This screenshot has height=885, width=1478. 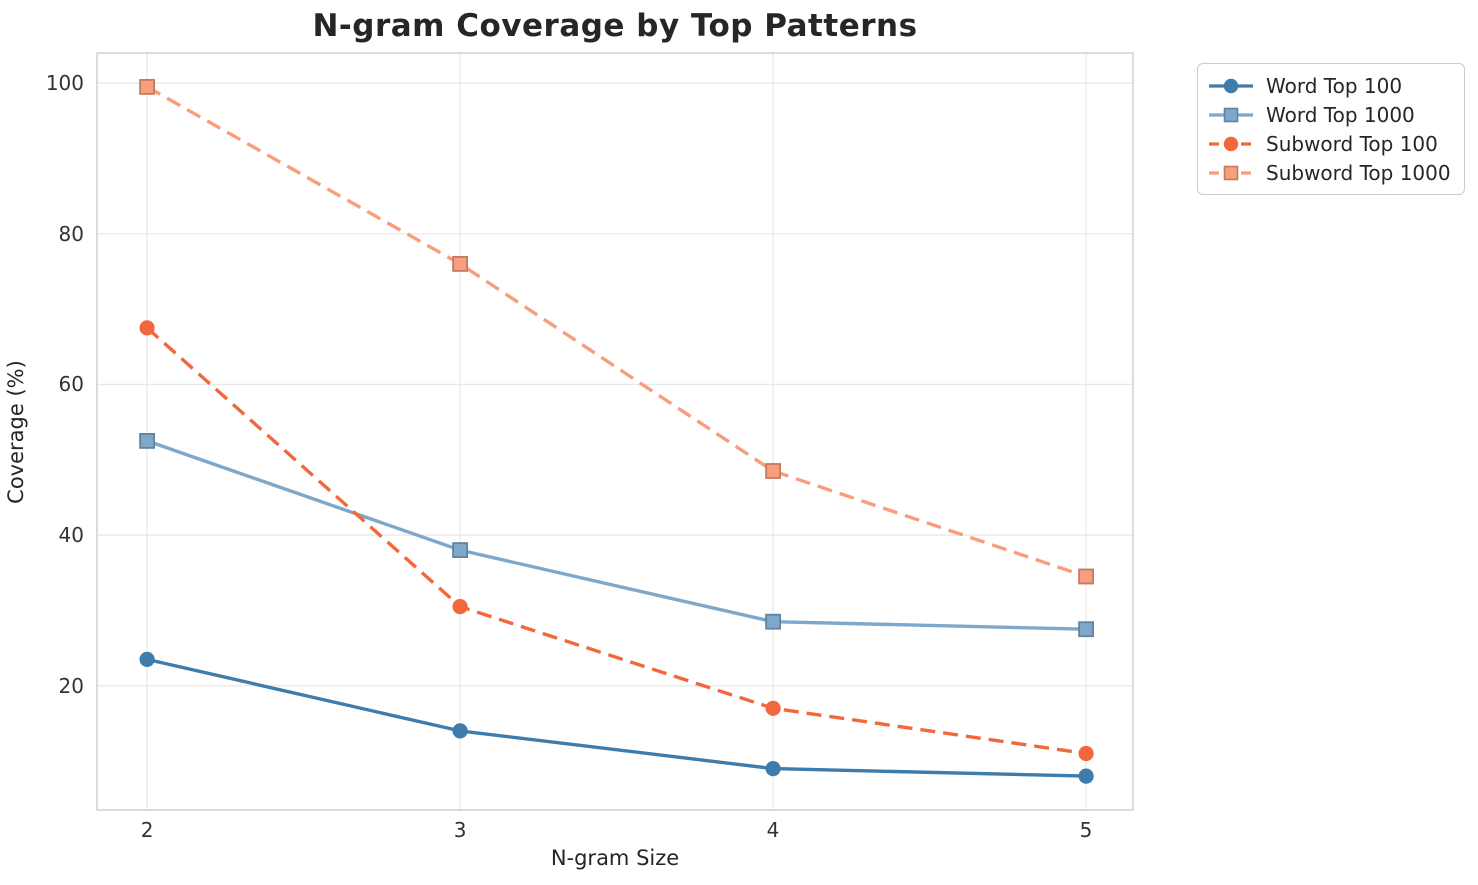 What do you see at coordinates (1334, 85) in the screenshot?
I see `legend-label: Word Top 100` at bounding box center [1334, 85].